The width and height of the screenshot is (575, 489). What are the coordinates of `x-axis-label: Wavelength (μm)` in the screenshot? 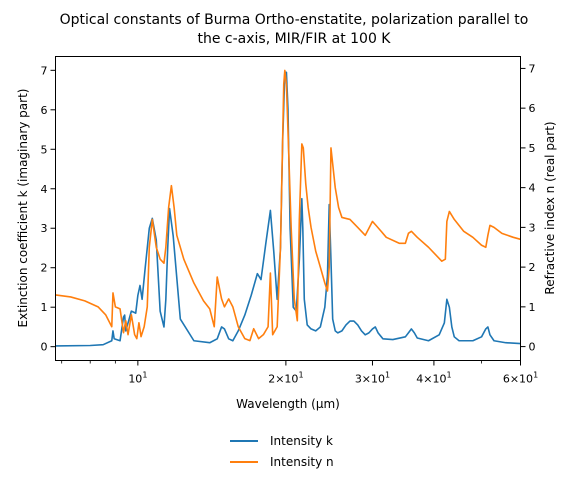 It's located at (288, 404).